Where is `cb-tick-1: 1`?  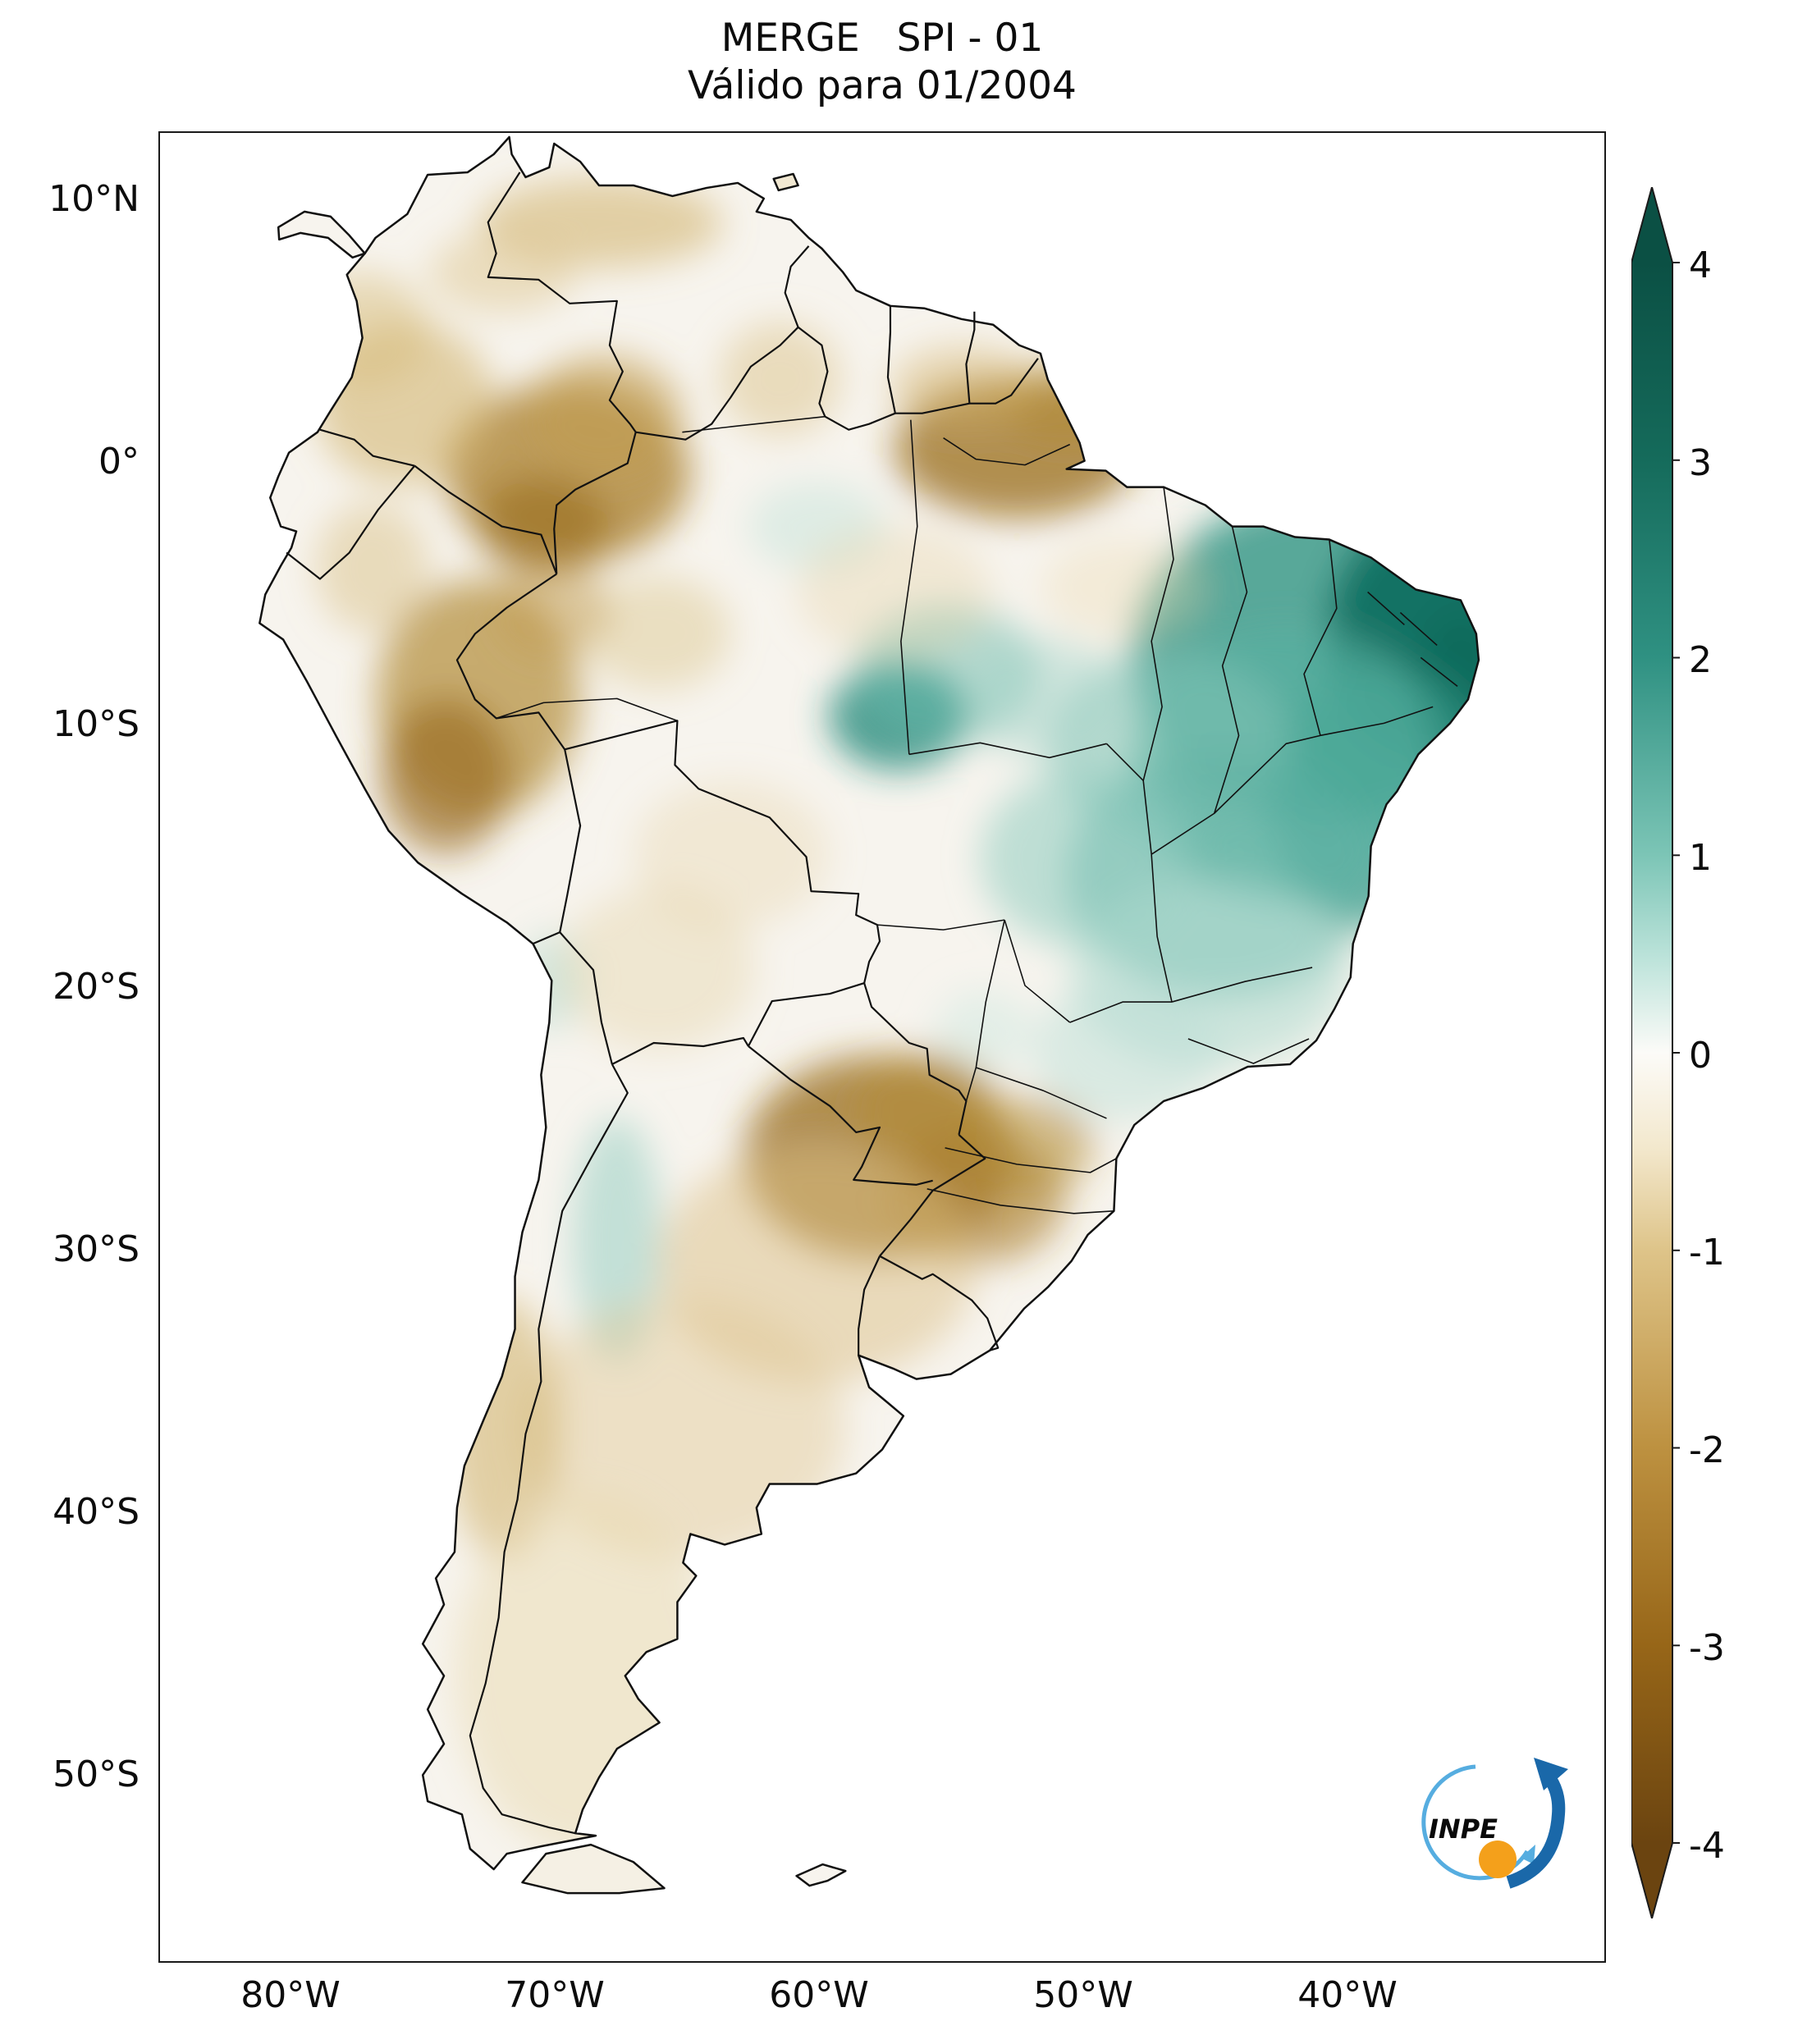
cb-tick-1: 1 is located at coordinates (1700, 858).